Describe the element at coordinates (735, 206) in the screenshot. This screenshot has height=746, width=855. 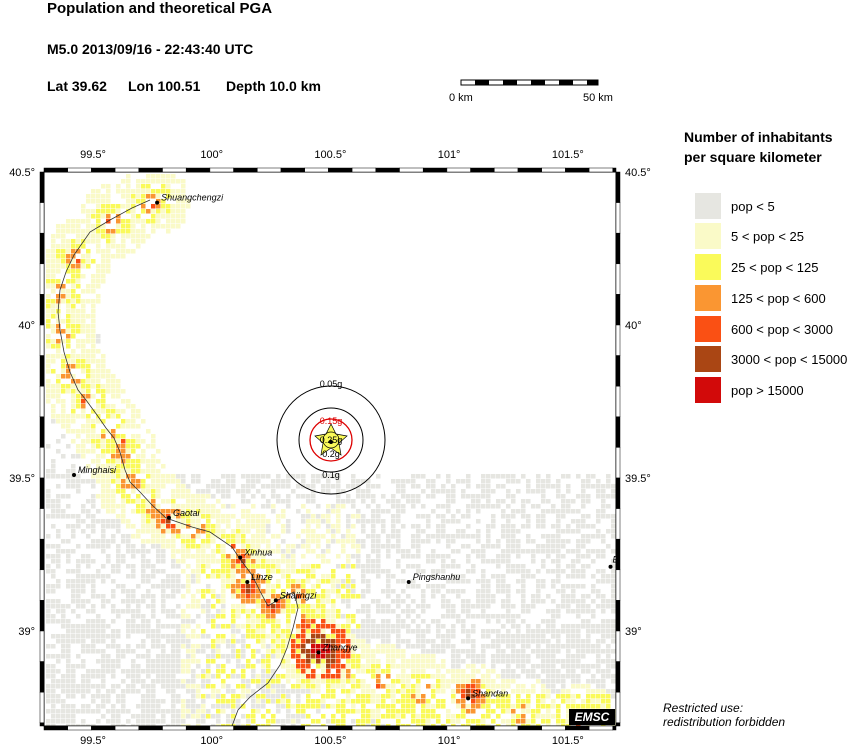
I see `legend-item: pop < 5` at that location.